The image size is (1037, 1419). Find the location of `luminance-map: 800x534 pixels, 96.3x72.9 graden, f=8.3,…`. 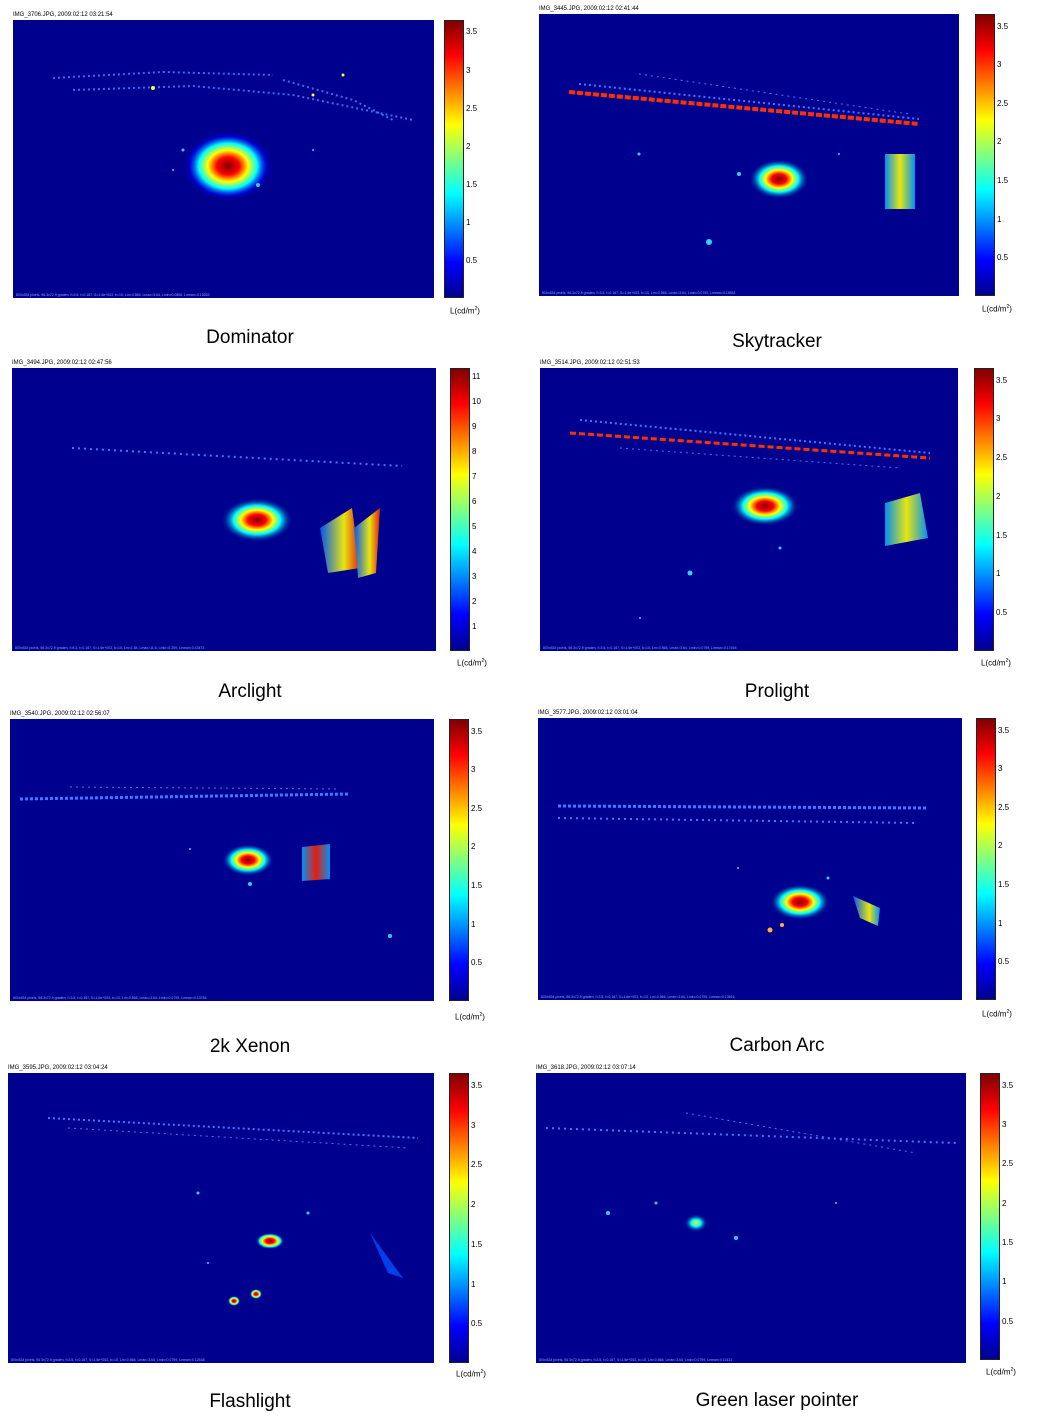

luminance-map: 800x534 pixels, 96.3x72.9 graden, f=8.3,… is located at coordinates (224, 509).